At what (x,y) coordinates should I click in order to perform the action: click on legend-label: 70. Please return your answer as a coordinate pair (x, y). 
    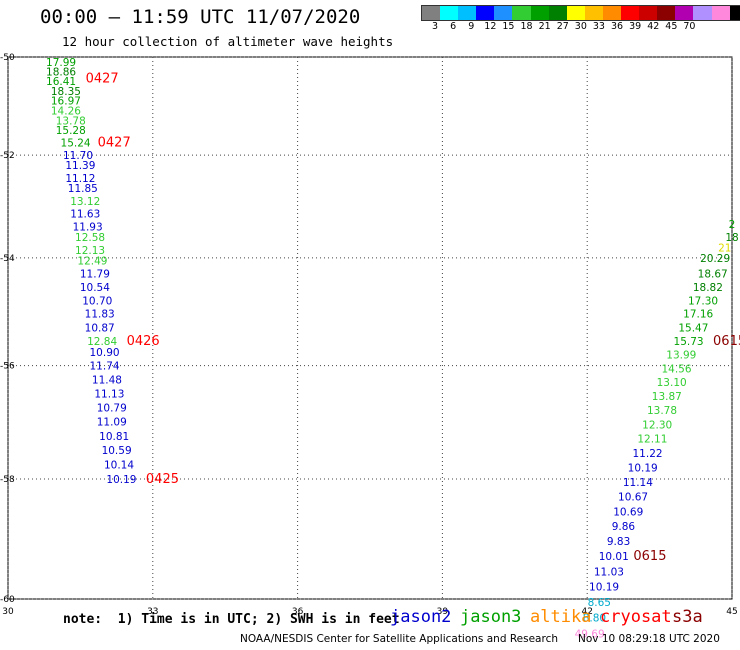
    Looking at the image, I should click on (689, 26).